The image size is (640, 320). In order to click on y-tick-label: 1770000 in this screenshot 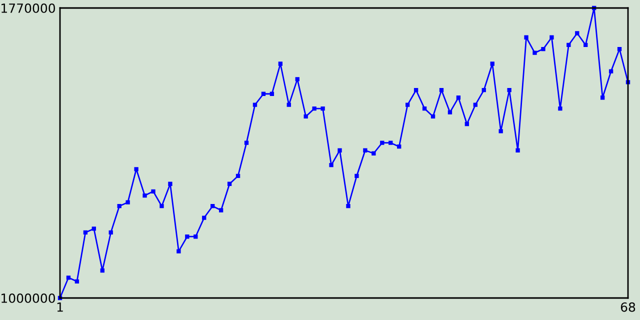, I will do `click(28, 8)`.